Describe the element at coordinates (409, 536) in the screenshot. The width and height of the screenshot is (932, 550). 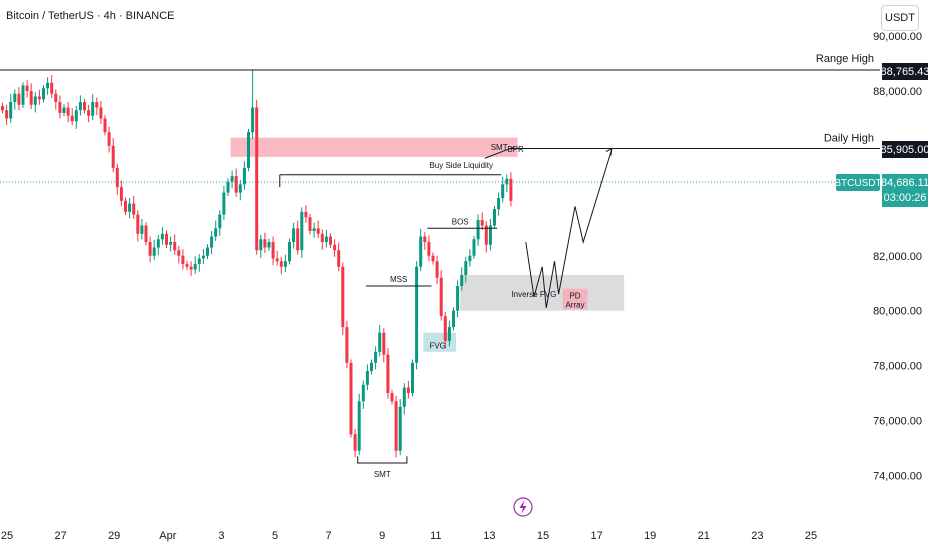
I see `time-axis: 25 27 29 Apr 3 5 7 9 11 13 15 17 19 21 23 25` at that location.